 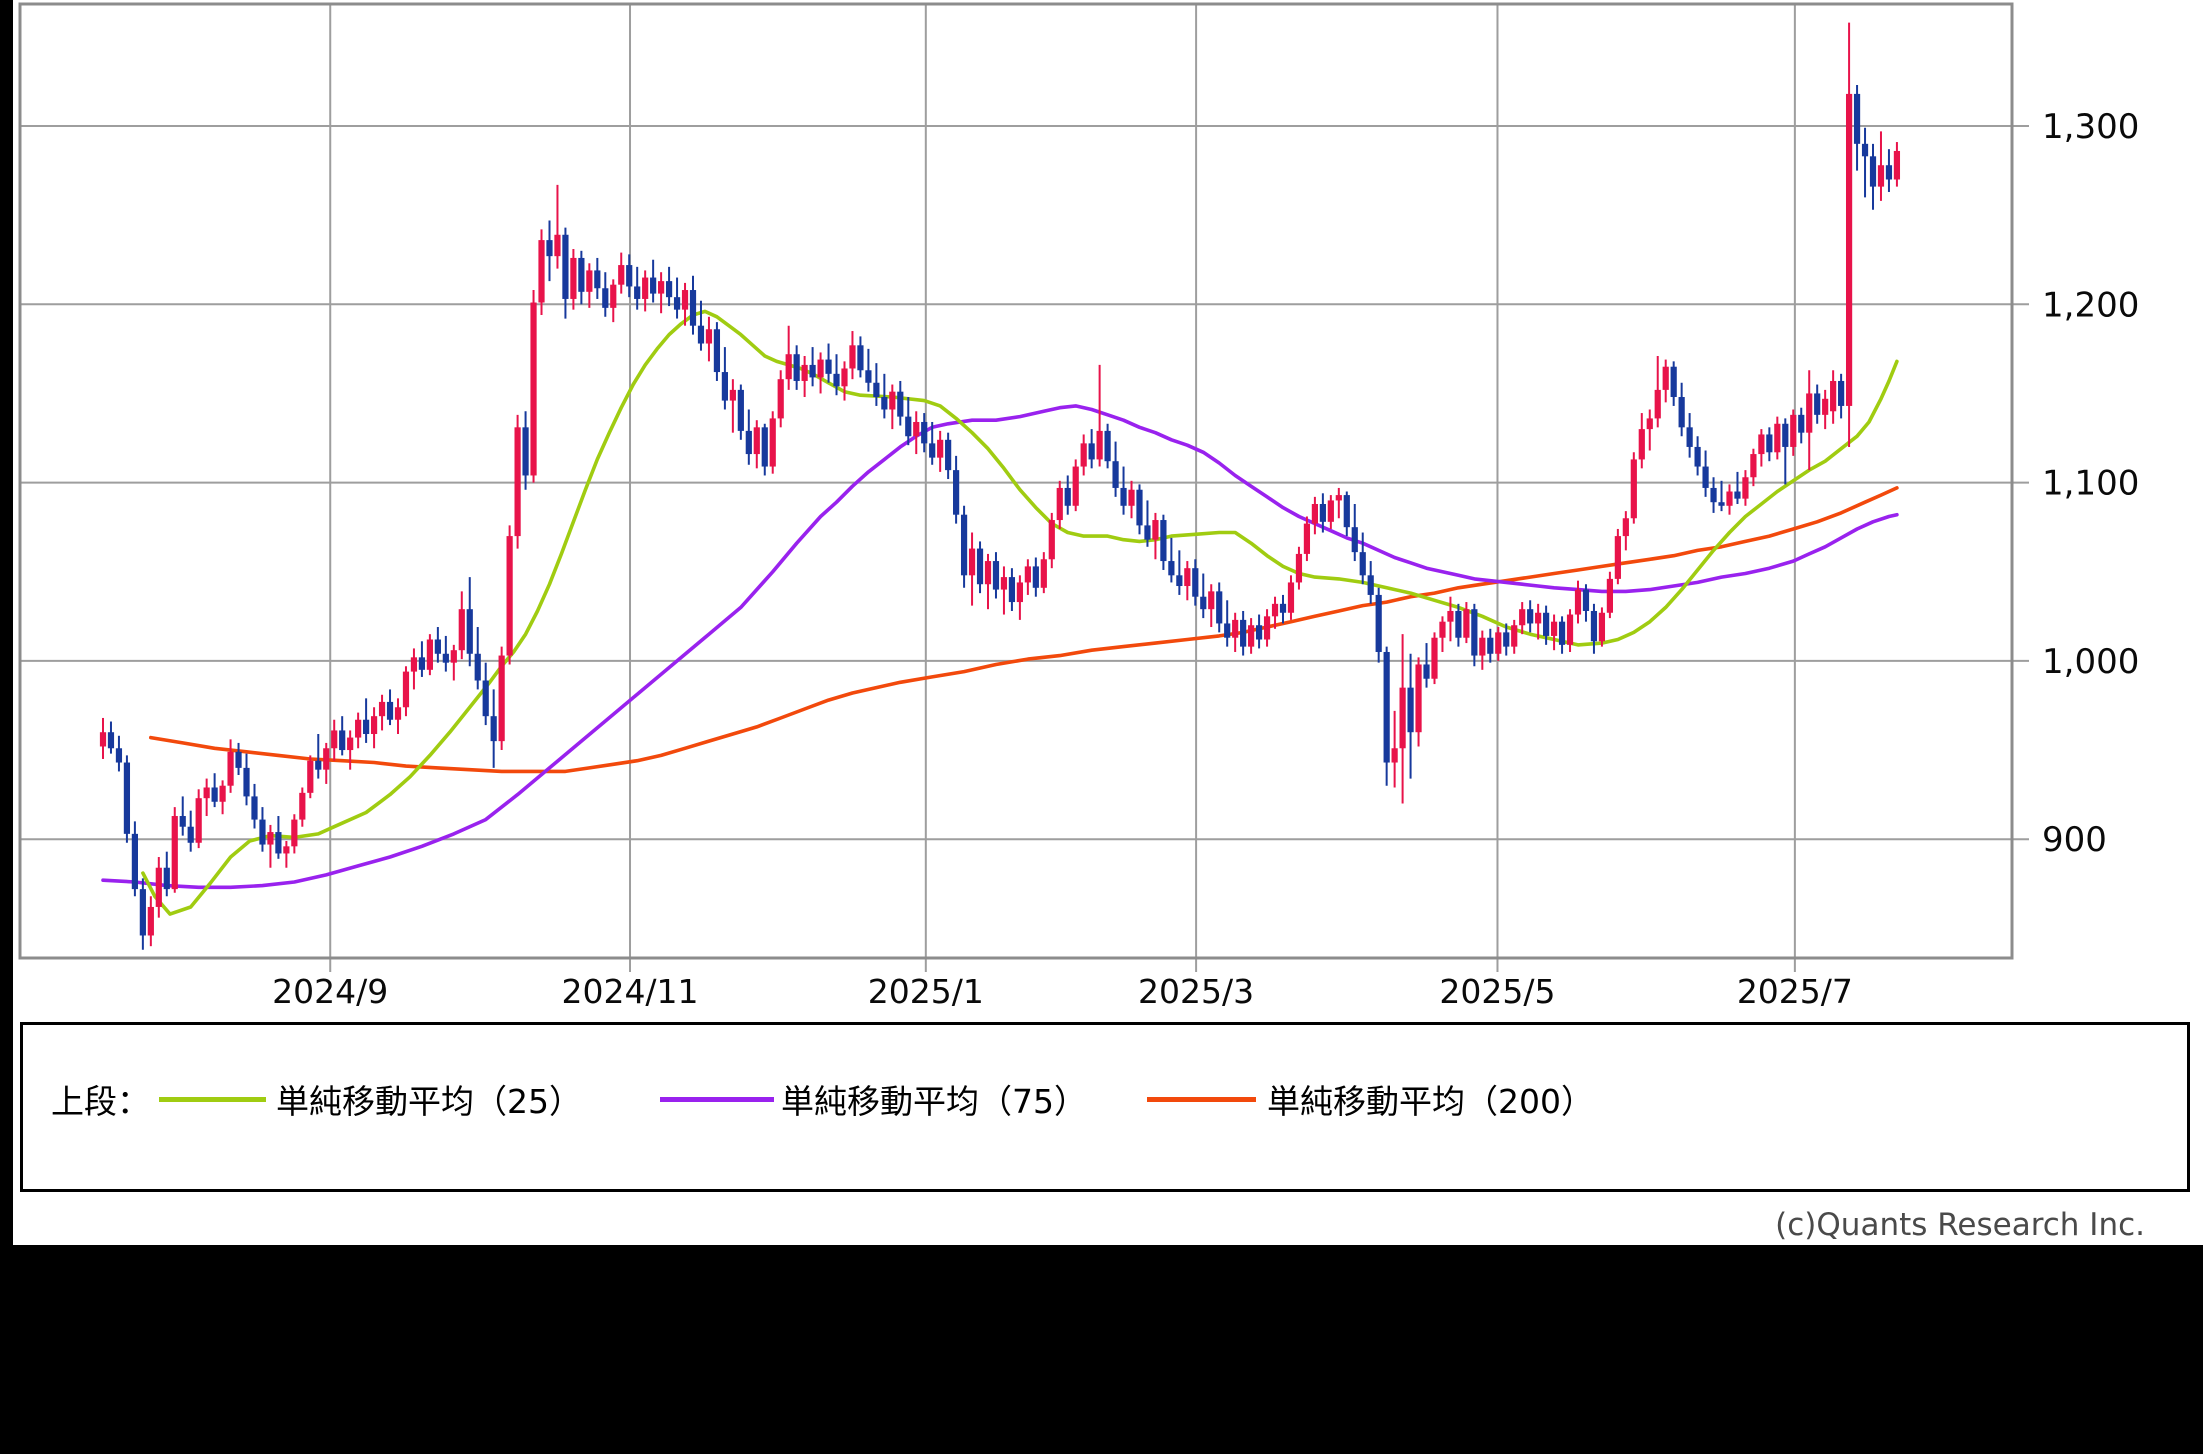 I want to click on svg-text: 1,200, so click(x=2090, y=305).